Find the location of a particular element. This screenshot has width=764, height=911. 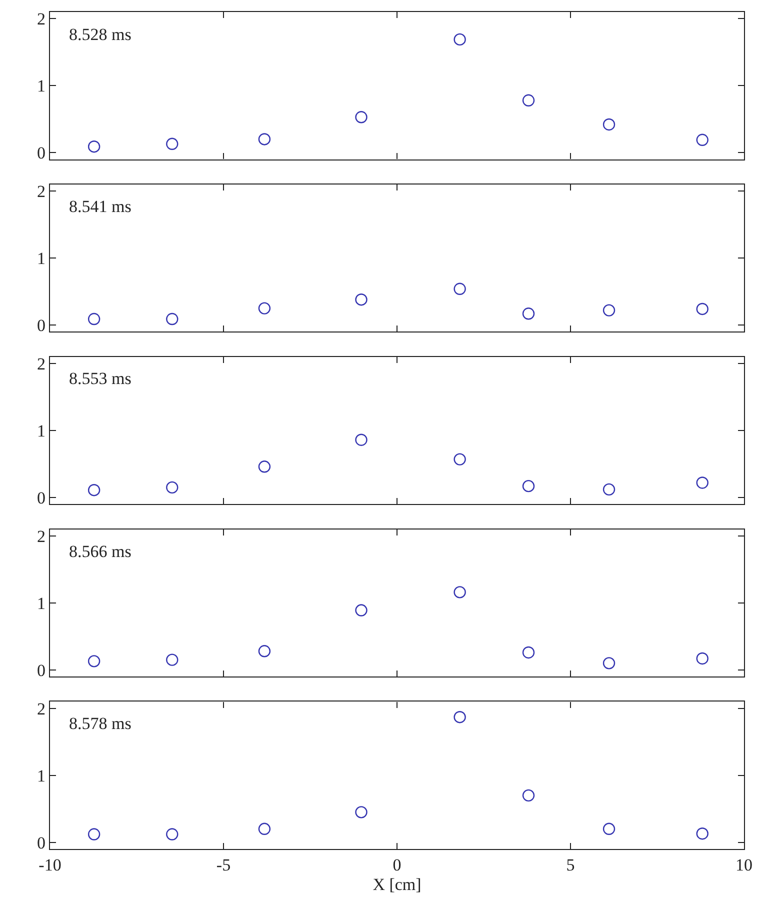

x-tick-label: 0 is located at coordinates (397, 865).